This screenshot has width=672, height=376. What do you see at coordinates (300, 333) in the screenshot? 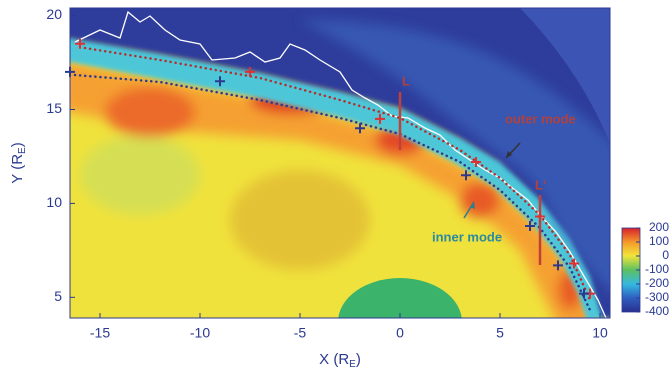
I see `x-tick-label: -5` at bounding box center [300, 333].